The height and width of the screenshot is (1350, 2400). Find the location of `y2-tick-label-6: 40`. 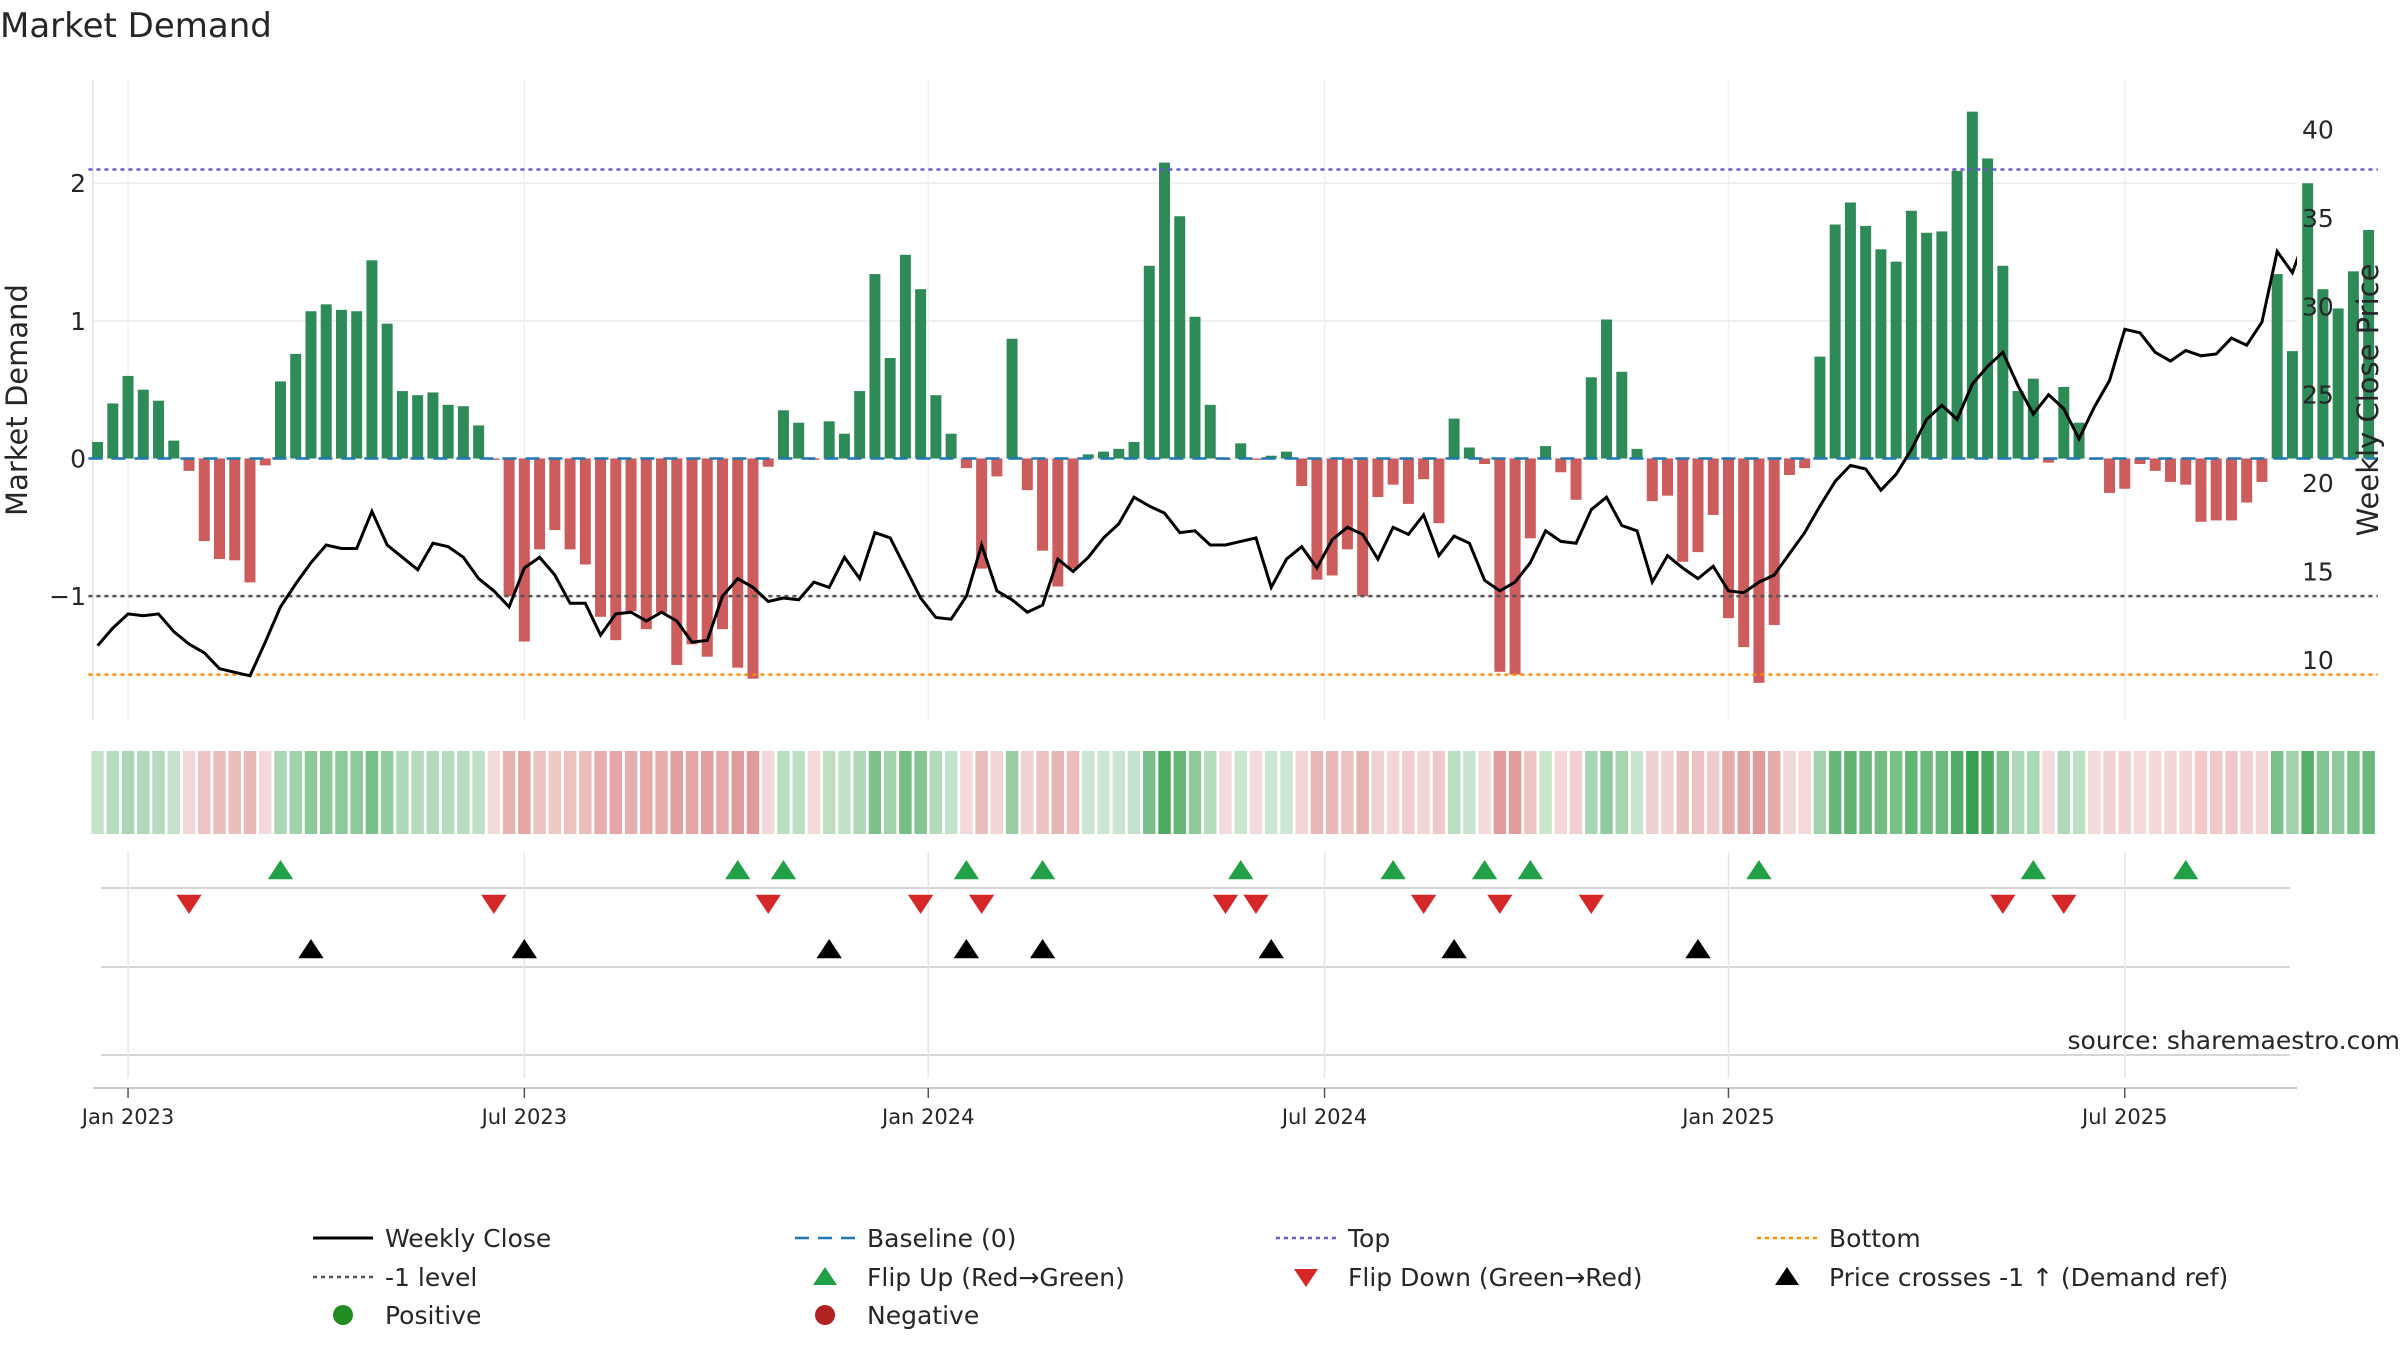

y2-tick-label-6: 40 is located at coordinates (2318, 130).